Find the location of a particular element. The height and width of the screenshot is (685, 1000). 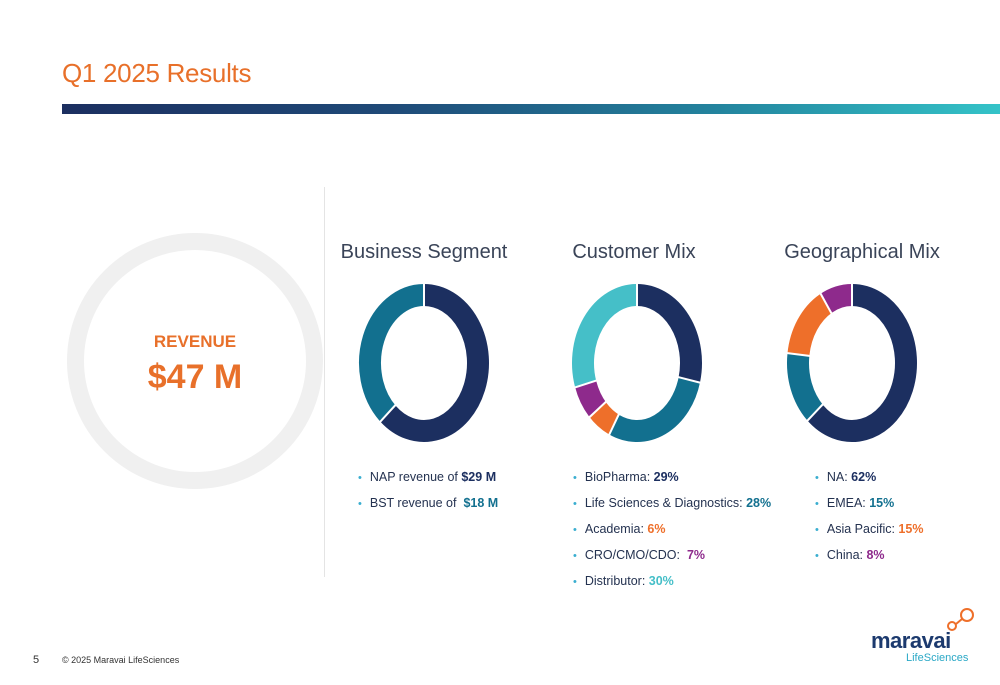

legend-value: 28% is located at coordinates (759, 503).